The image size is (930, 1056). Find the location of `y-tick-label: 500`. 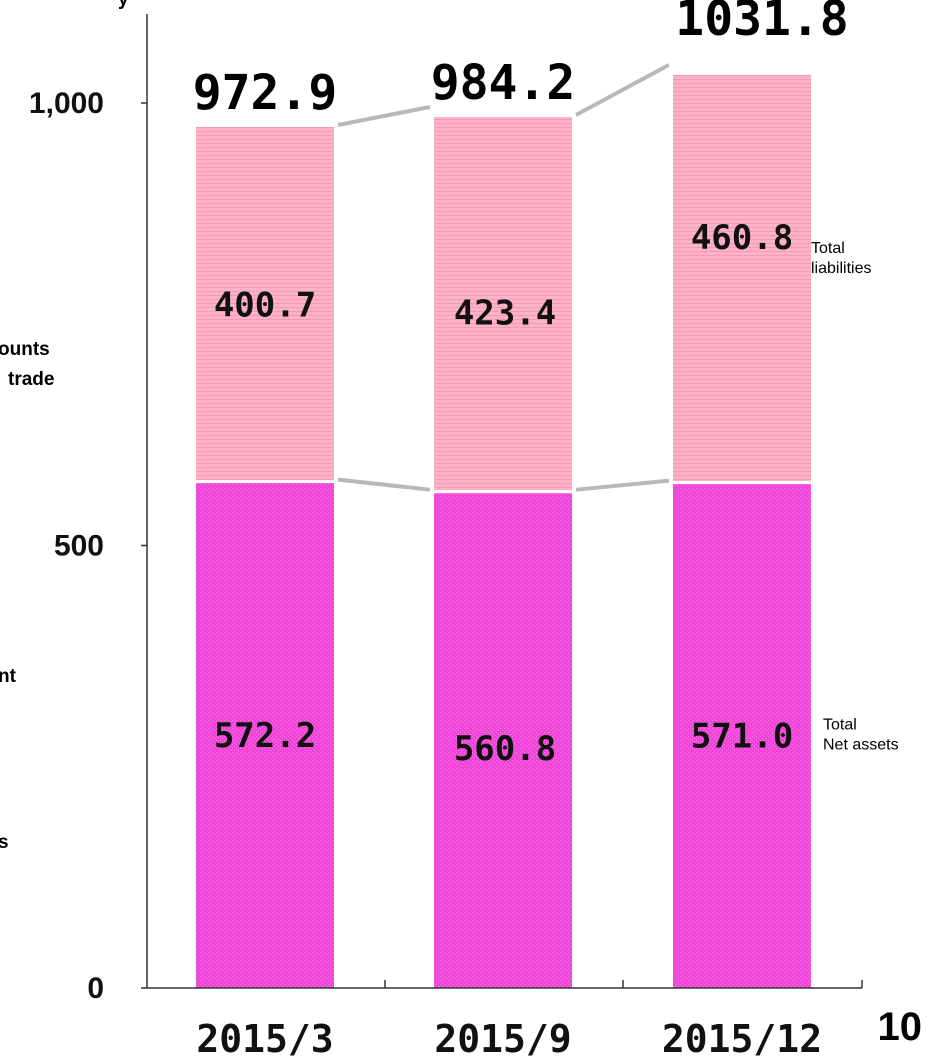

y-tick-label: 500 is located at coordinates (79, 546).